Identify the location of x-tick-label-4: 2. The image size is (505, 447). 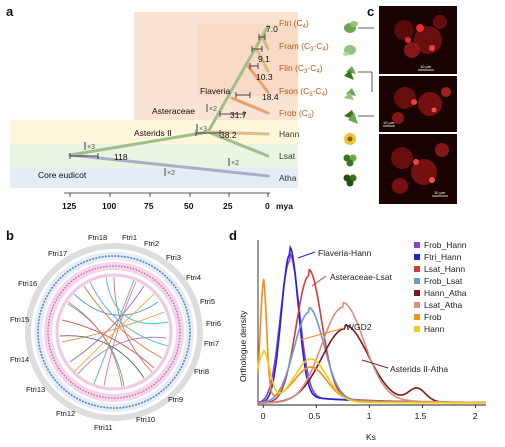
(475, 416).